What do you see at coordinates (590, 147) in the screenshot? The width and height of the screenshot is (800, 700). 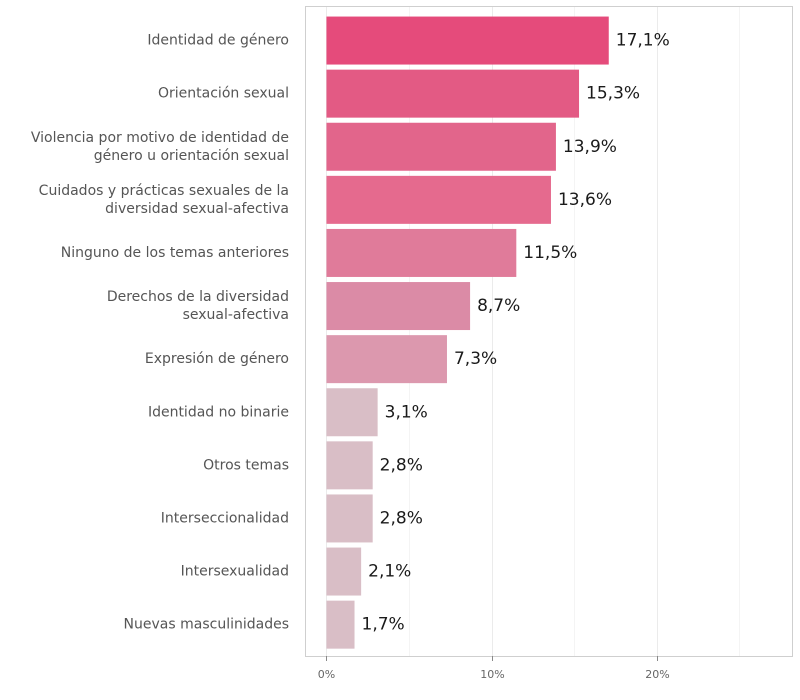 I see `value-label: 13,9%` at bounding box center [590, 147].